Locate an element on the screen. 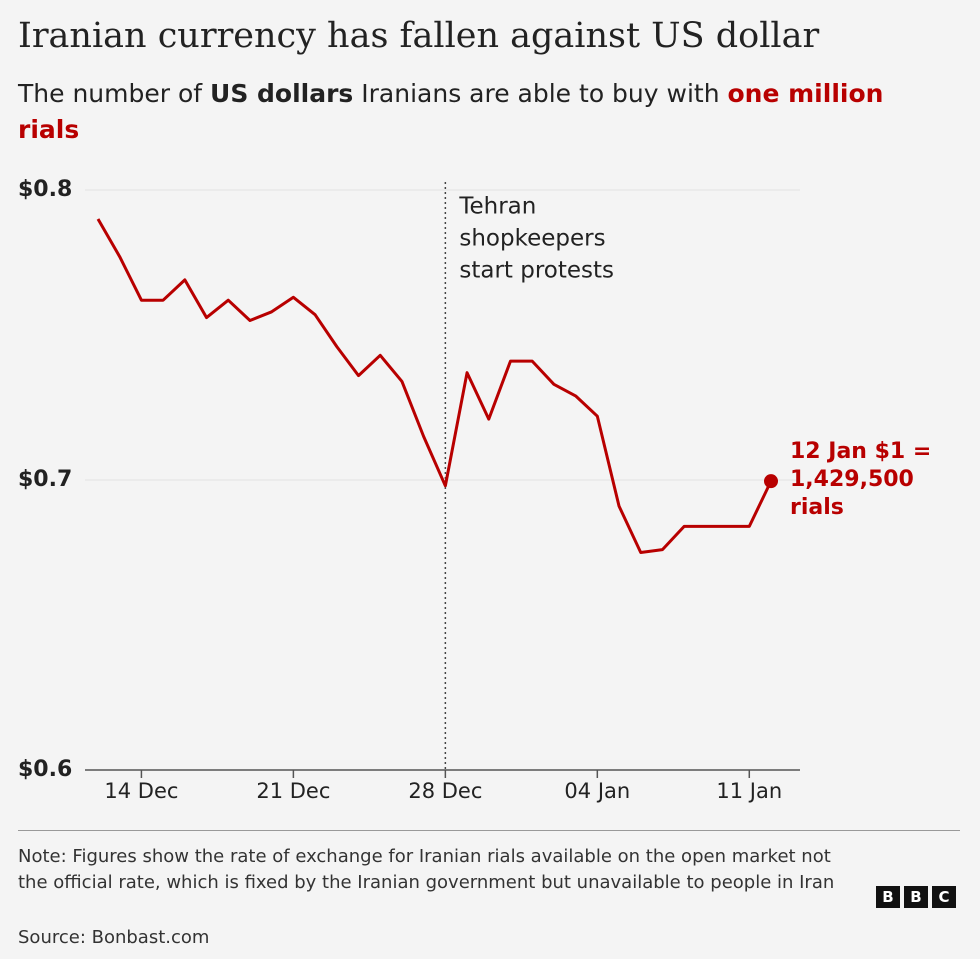 This screenshot has width=980, height=959. x-tick-label: 14 Dec is located at coordinates (141, 791).